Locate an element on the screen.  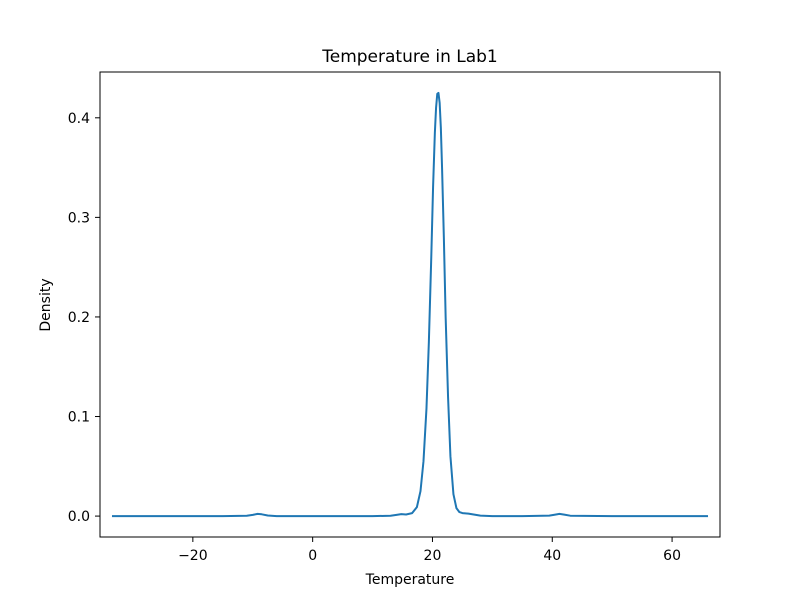
y-tick-label: 0.4 is located at coordinates (79, 119).